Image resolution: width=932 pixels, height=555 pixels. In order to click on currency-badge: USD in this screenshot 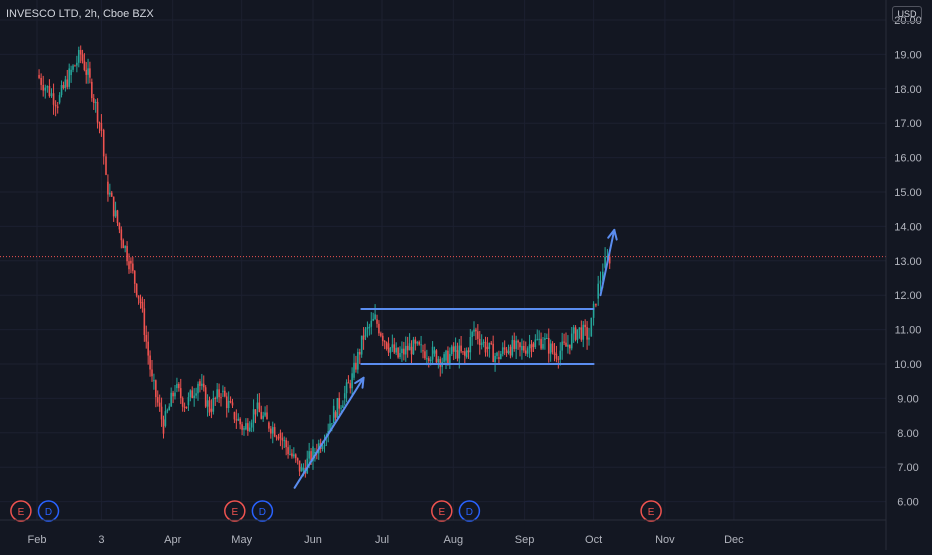, I will do `click(907, 14)`.